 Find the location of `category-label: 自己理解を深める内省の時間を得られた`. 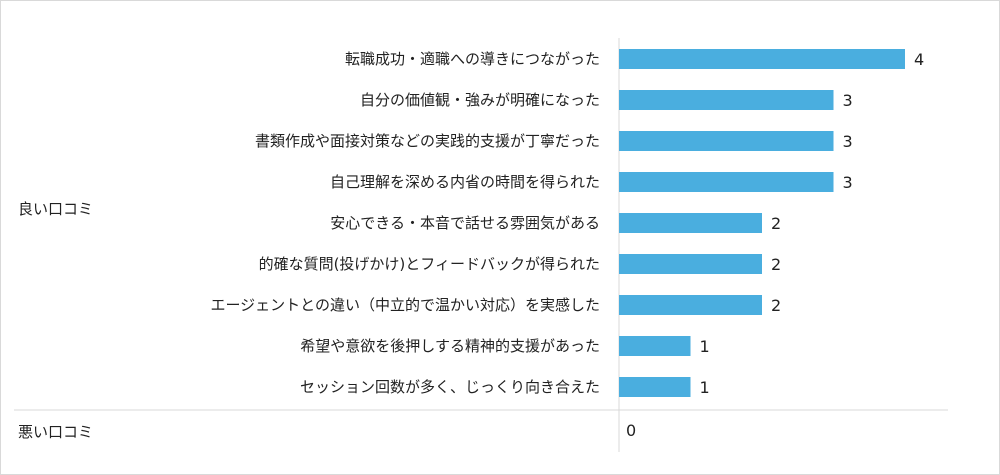

category-label: 自己理解を深める内省の時間を得られた is located at coordinates (465, 182).